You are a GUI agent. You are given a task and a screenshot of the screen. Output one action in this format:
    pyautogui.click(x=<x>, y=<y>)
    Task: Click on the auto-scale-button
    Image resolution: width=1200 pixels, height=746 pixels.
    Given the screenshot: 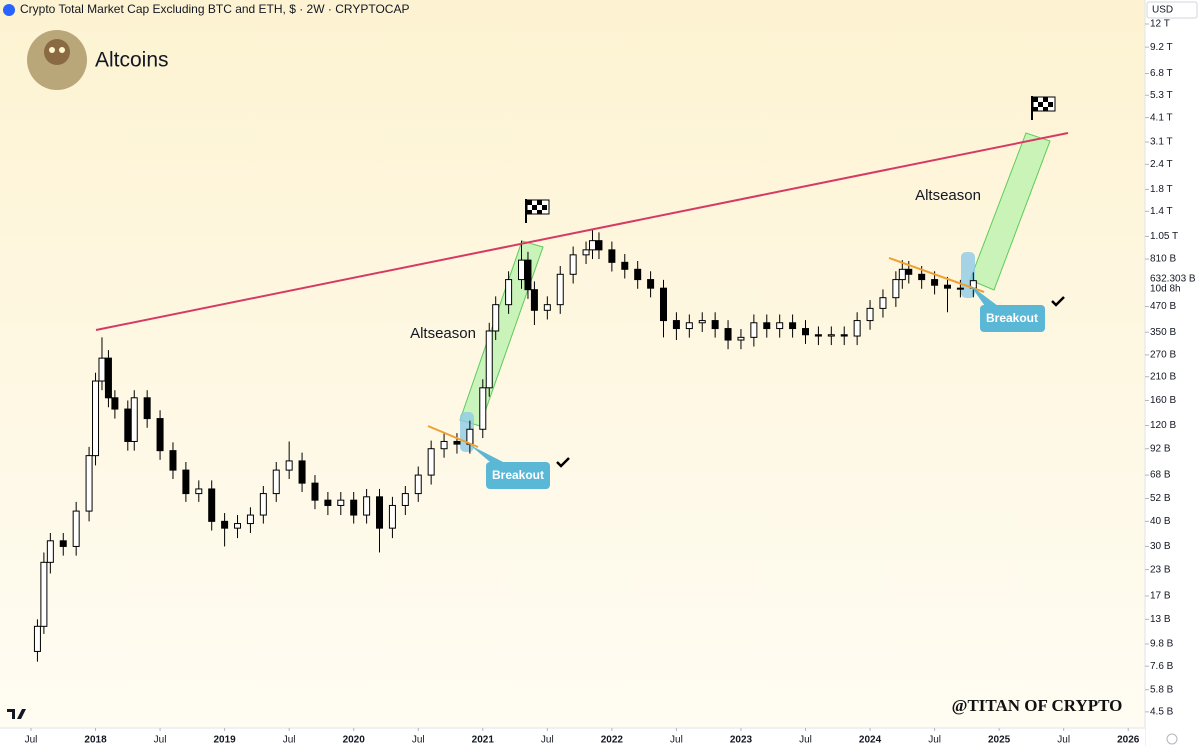 What is the action you would take?
    pyautogui.click(x=1172, y=739)
    